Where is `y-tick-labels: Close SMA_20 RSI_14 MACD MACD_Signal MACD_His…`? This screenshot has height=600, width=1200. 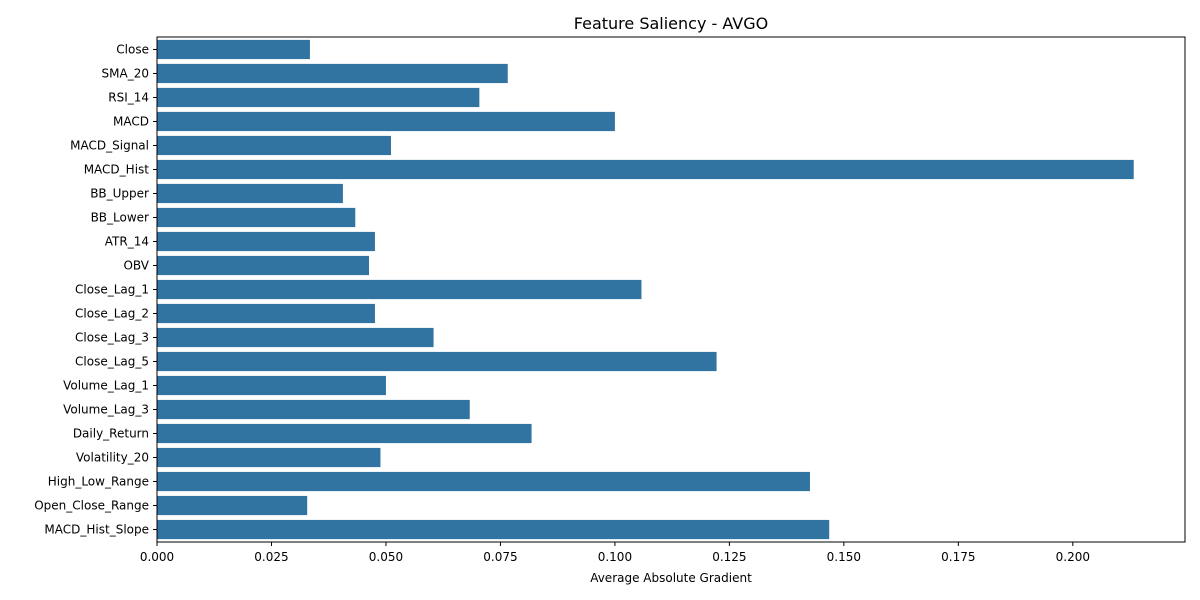
y-tick-labels: Close SMA_20 RSI_14 MACD MACD_Signal MACD_His… is located at coordinates (95, 289).